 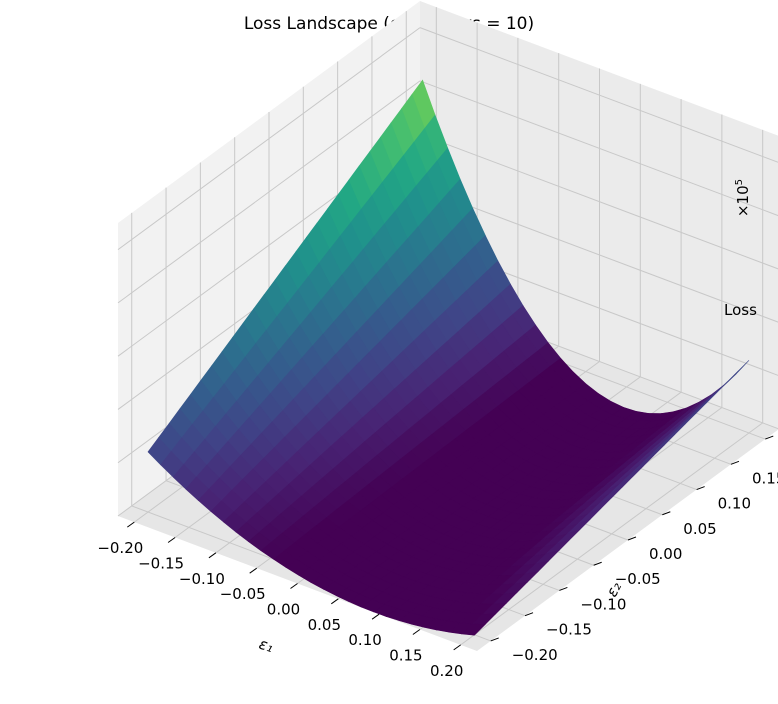 What do you see at coordinates (405, 656) in the screenshot?
I see `x-tick-label: 0.15` at bounding box center [405, 656].